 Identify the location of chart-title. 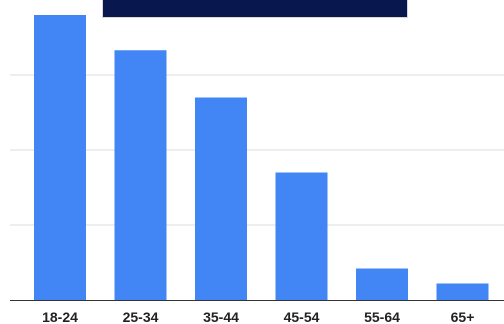
(255, 9).